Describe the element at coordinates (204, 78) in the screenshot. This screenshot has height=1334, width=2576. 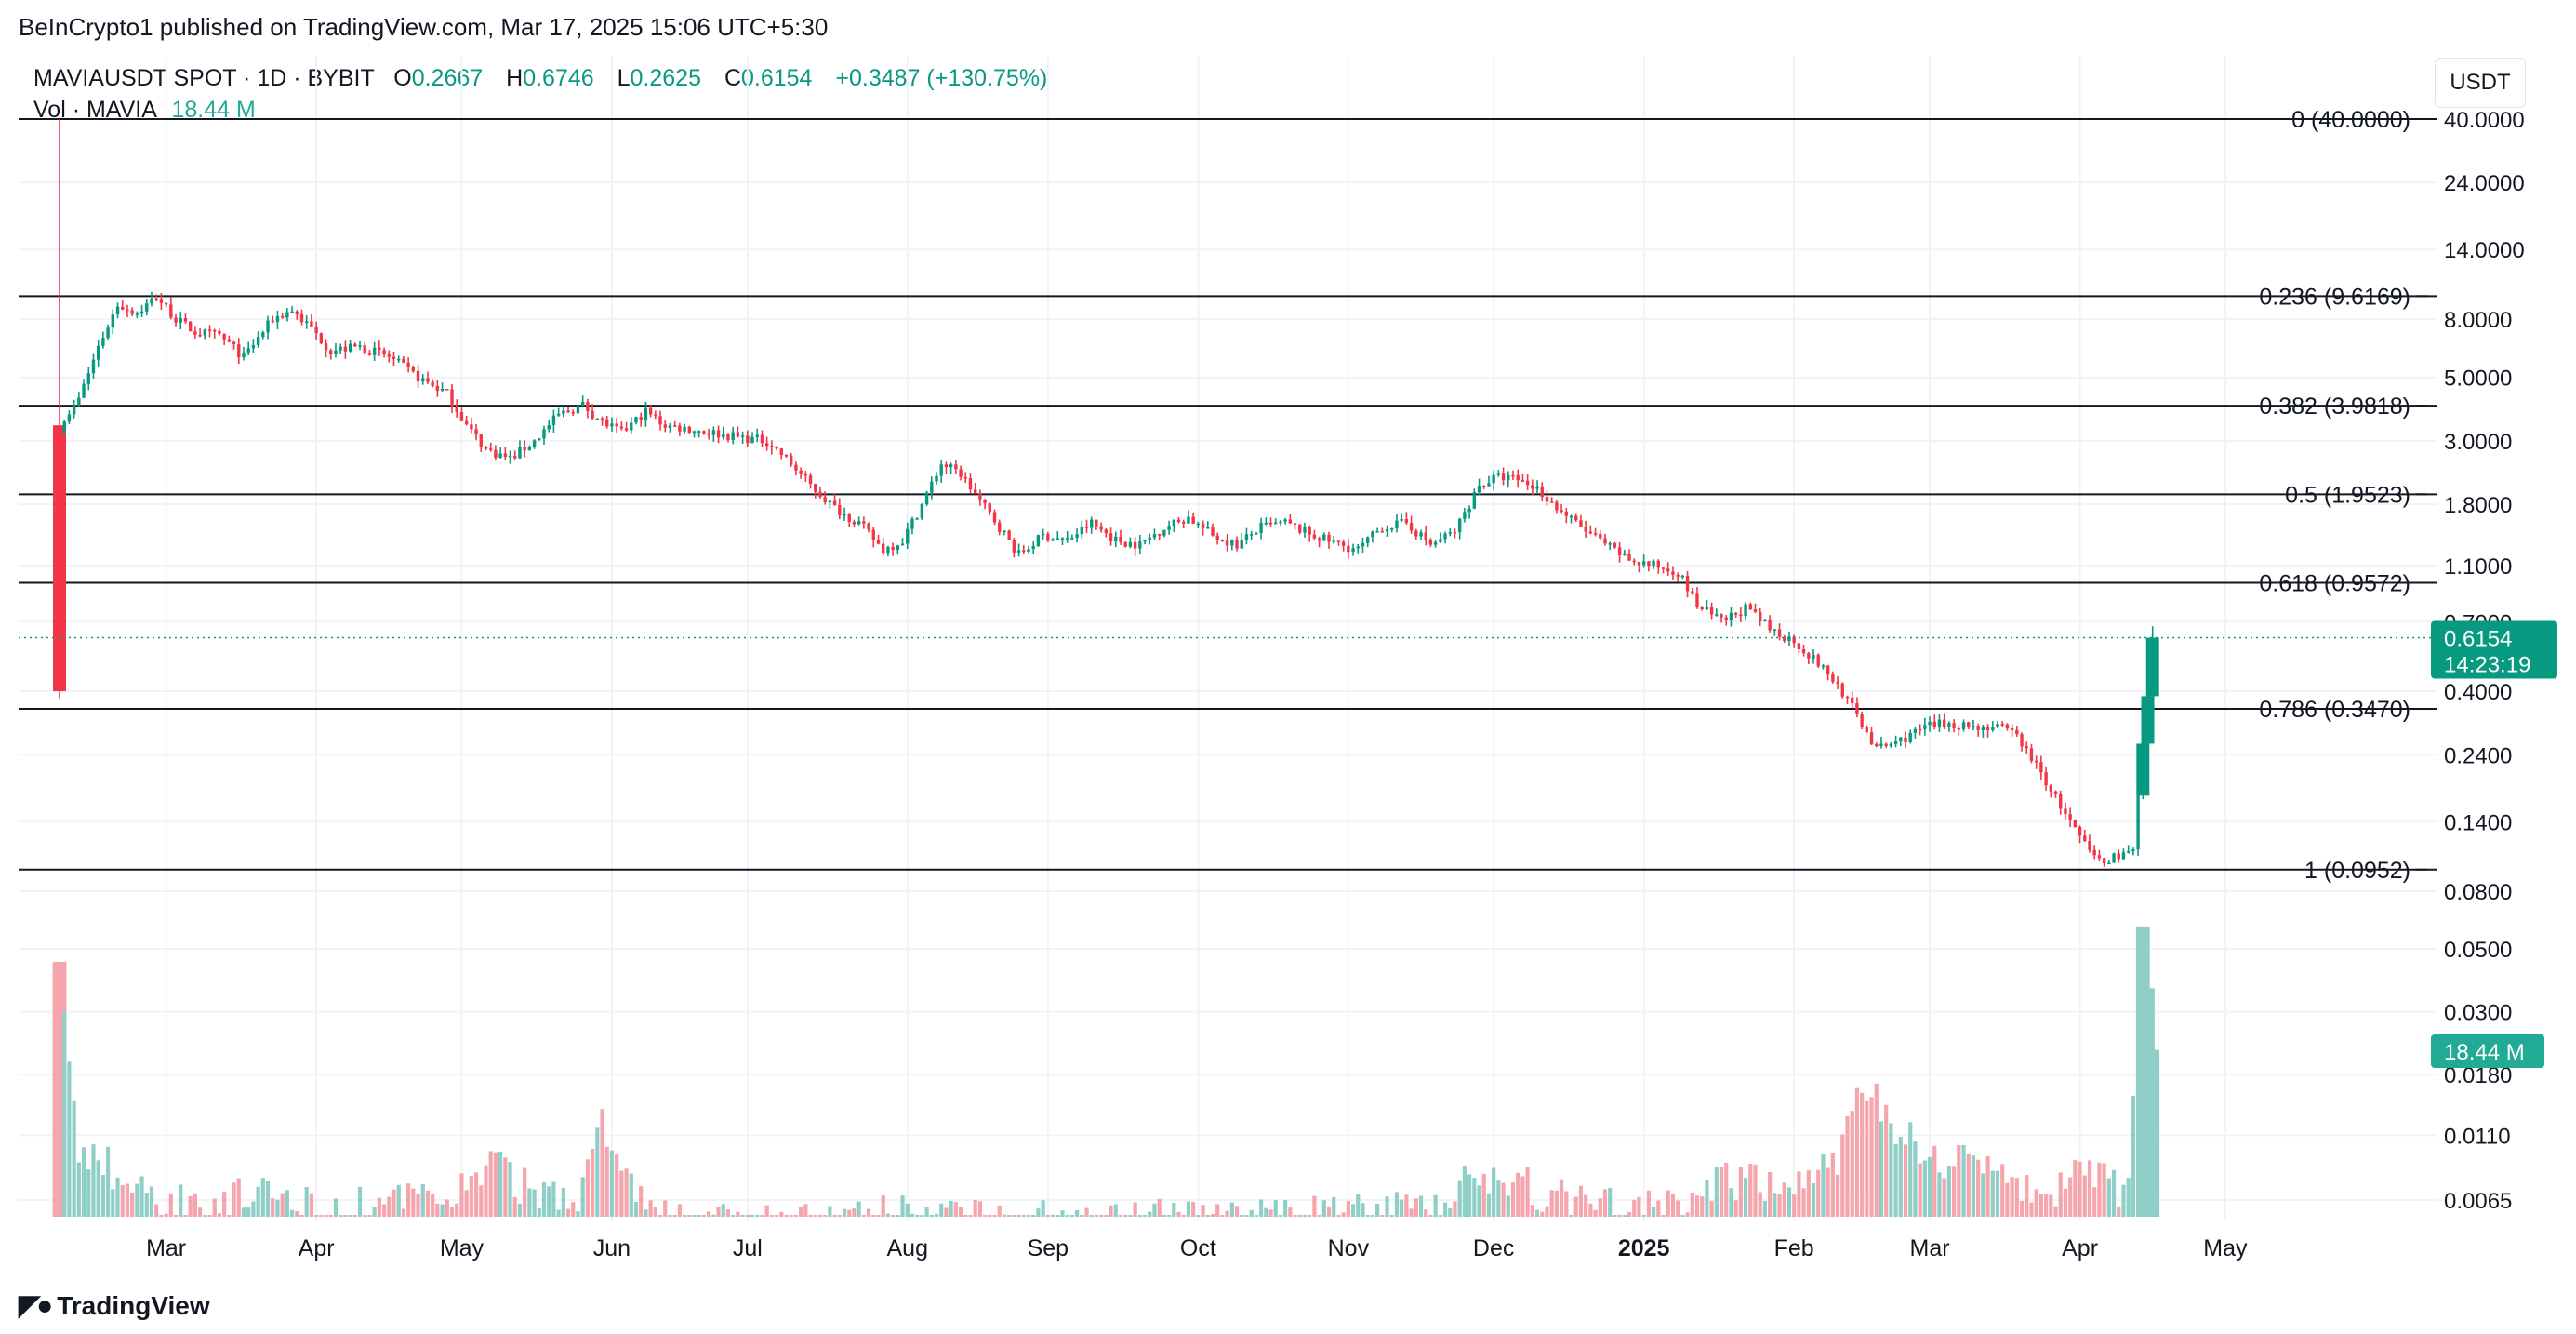
I see `symbol-label: MAVIAUSDT SPOT · 1D · BYBIT` at that location.